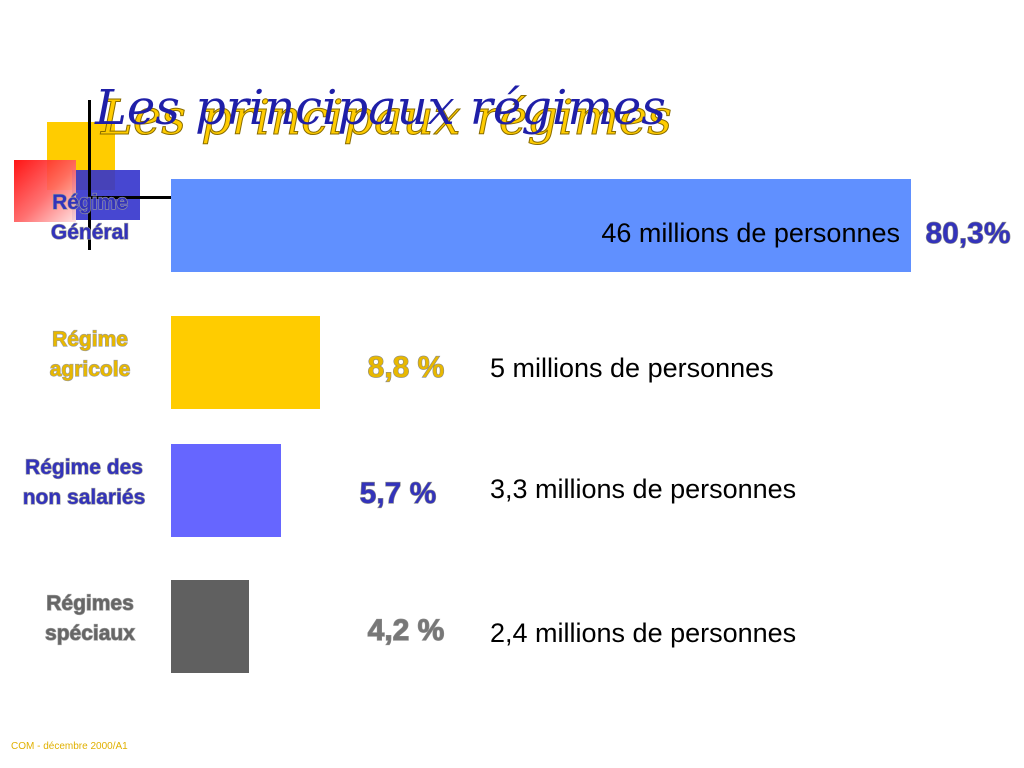 Image resolution: width=1024 pixels, height=768 pixels. I want to click on red-square-decoration, so click(45, 191).